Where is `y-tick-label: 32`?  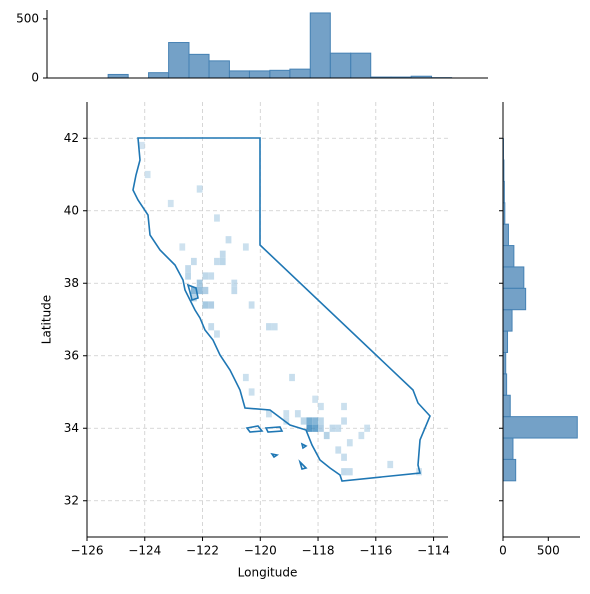 y-tick-label: 32 is located at coordinates (71, 500).